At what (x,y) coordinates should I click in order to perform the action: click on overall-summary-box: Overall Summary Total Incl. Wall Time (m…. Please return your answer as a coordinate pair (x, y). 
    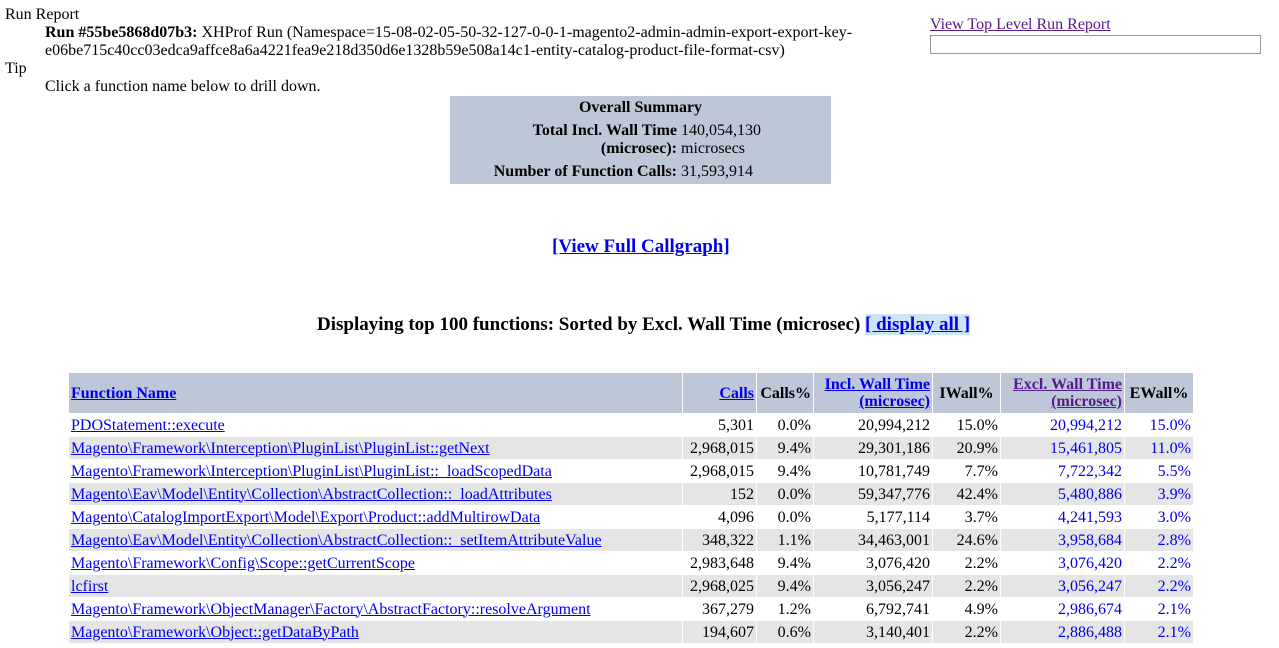
    Looking at the image, I should click on (640, 140).